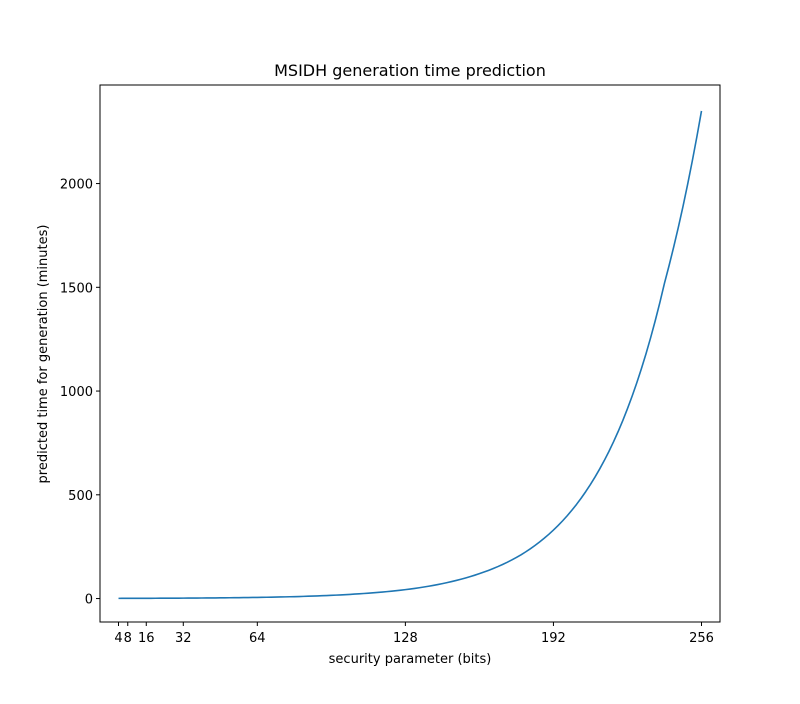  Describe the element at coordinates (553, 638) in the screenshot. I see `x-tick-label: 192` at that location.